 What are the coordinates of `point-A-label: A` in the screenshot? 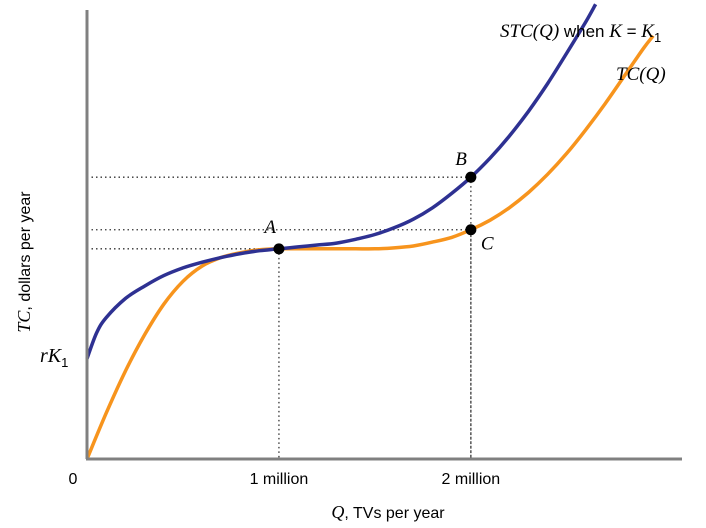 It's located at (269, 227).